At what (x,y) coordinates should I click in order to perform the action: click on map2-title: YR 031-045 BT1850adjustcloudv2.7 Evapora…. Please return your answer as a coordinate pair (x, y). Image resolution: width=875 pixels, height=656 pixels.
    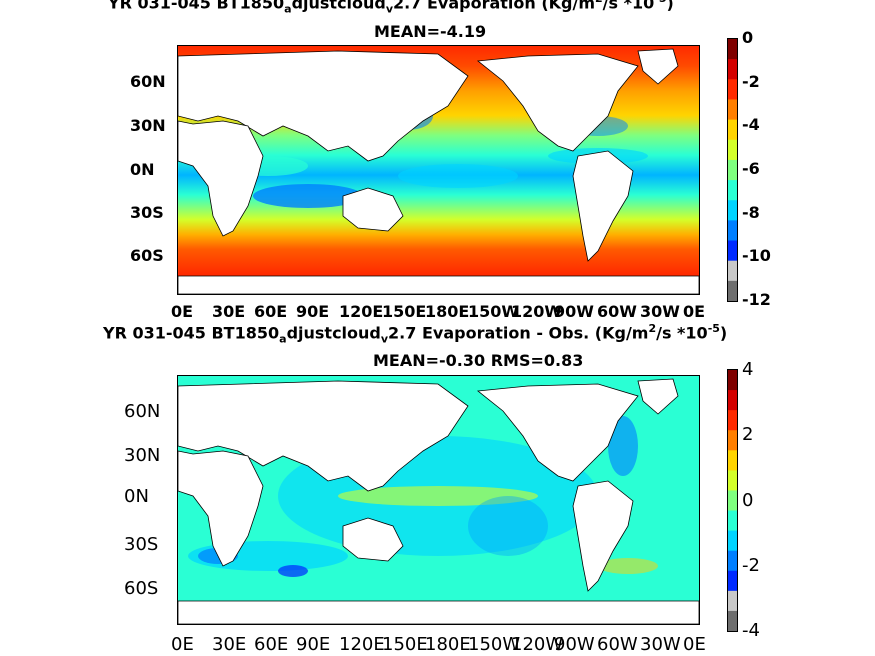
    Looking at the image, I should click on (415, 334).